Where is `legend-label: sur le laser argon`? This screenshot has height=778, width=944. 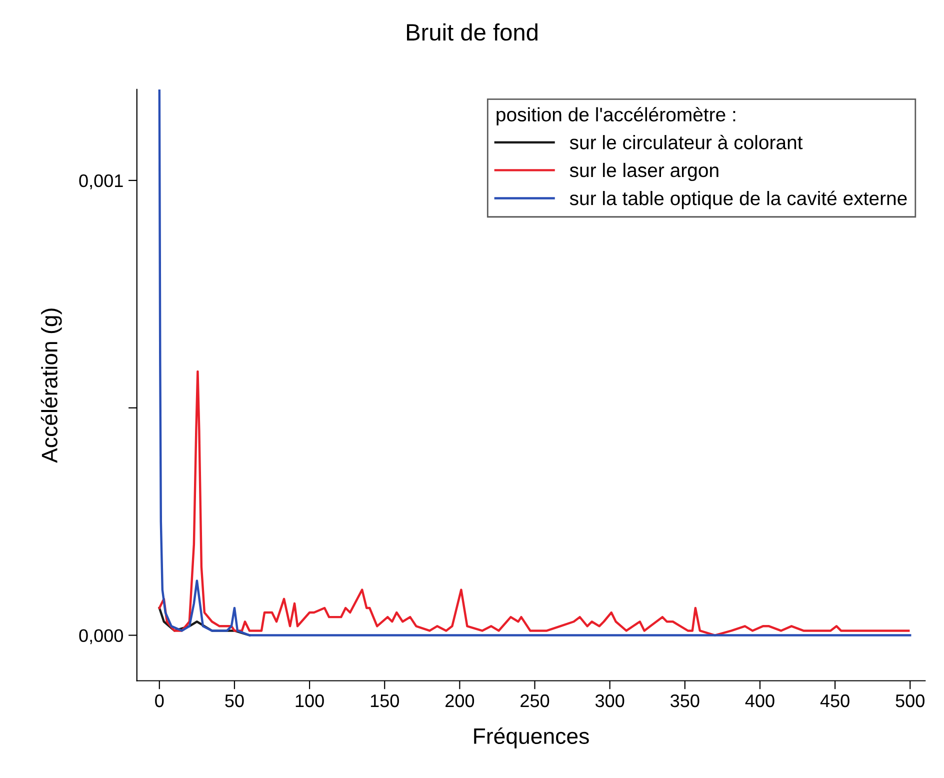
legend-label: sur le laser argon is located at coordinates (644, 172).